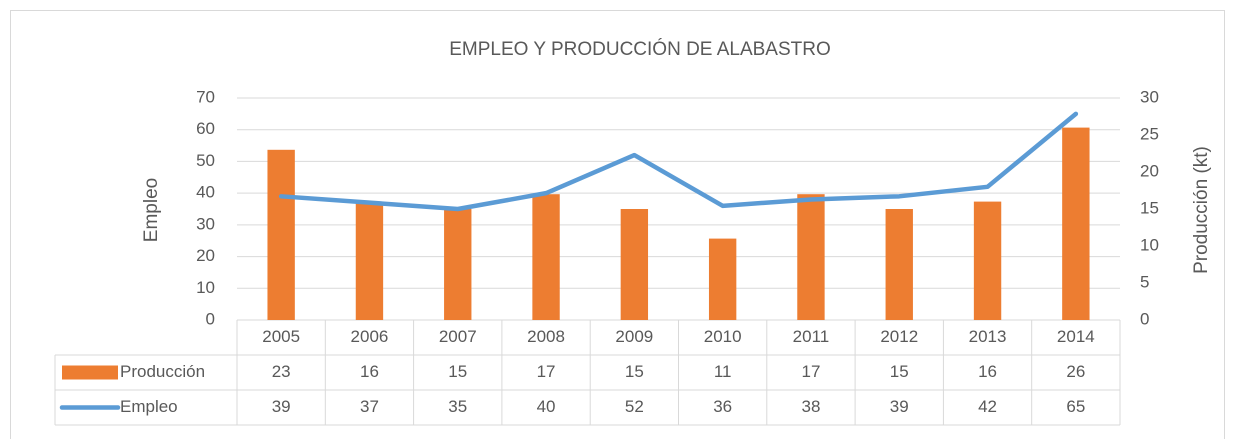 Image resolution: width=1235 pixels, height=439 pixels. Describe the element at coordinates (1075, 406) in the screenshot. I see `data-label: 65` at that location.